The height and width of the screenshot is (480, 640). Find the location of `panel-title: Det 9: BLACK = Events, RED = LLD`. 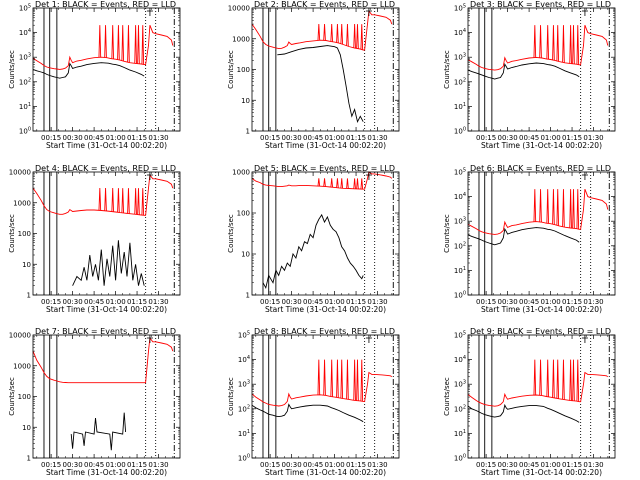

panel-title: Det 9: BLACK = Events, RED = LLD is located at coordinates (540, 331).